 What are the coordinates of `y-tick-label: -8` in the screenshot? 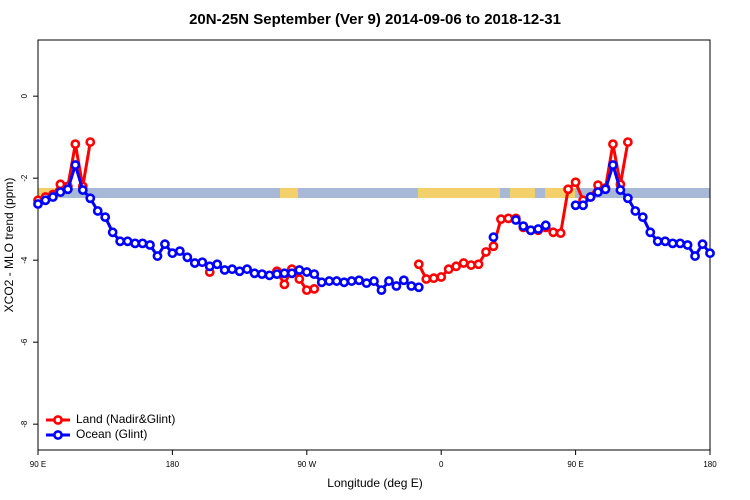 It's located at (24, 424).